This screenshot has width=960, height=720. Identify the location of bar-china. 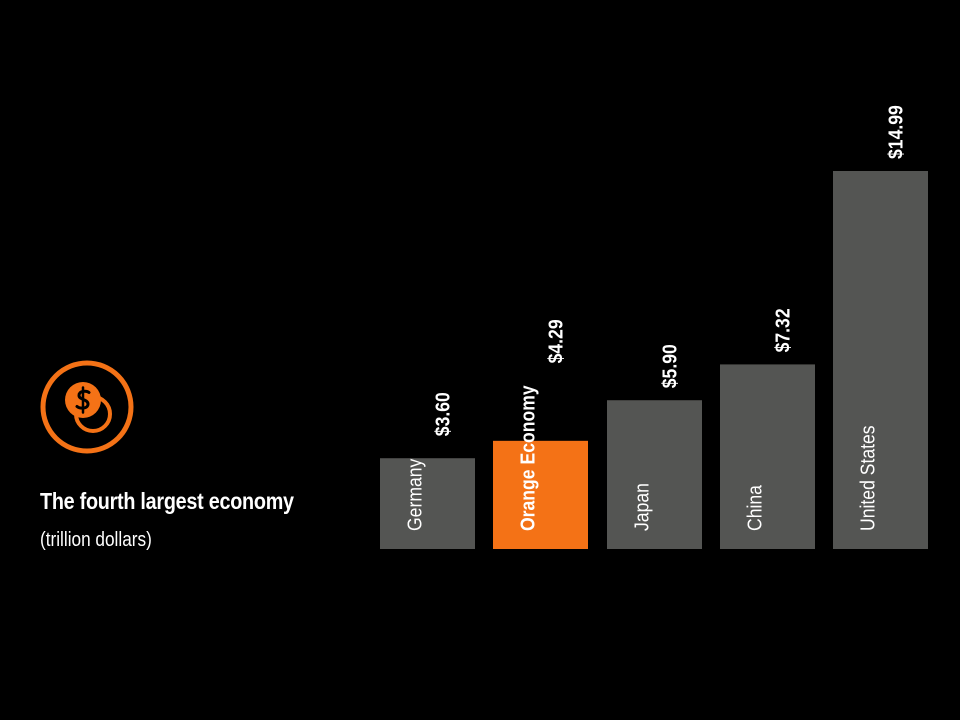
(767, 456).